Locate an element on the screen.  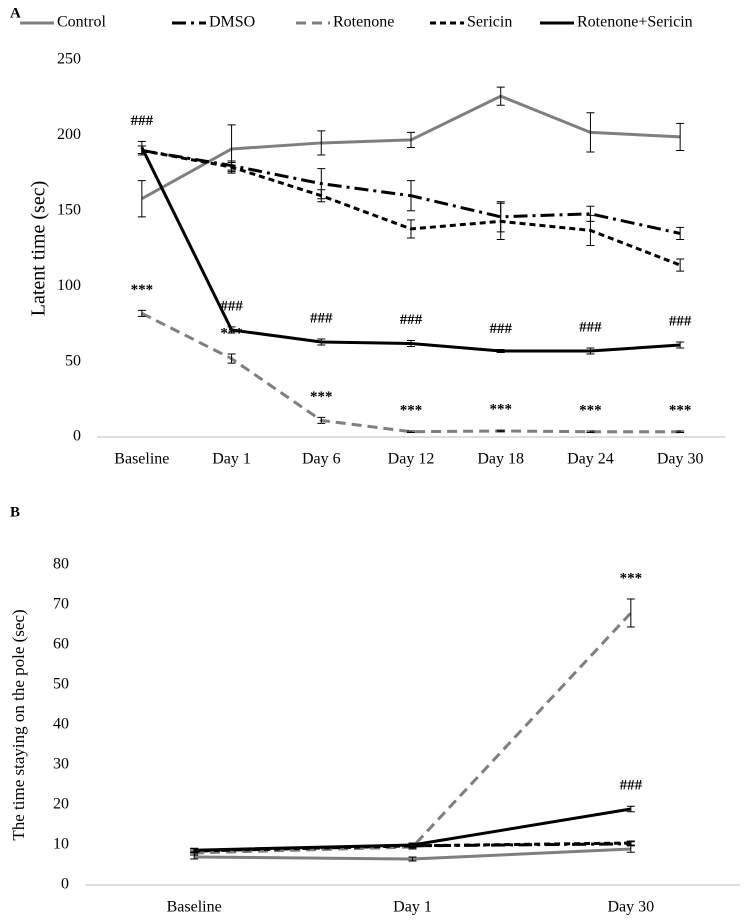
y-tick-label: 60 is located at coordinates (61, 644).